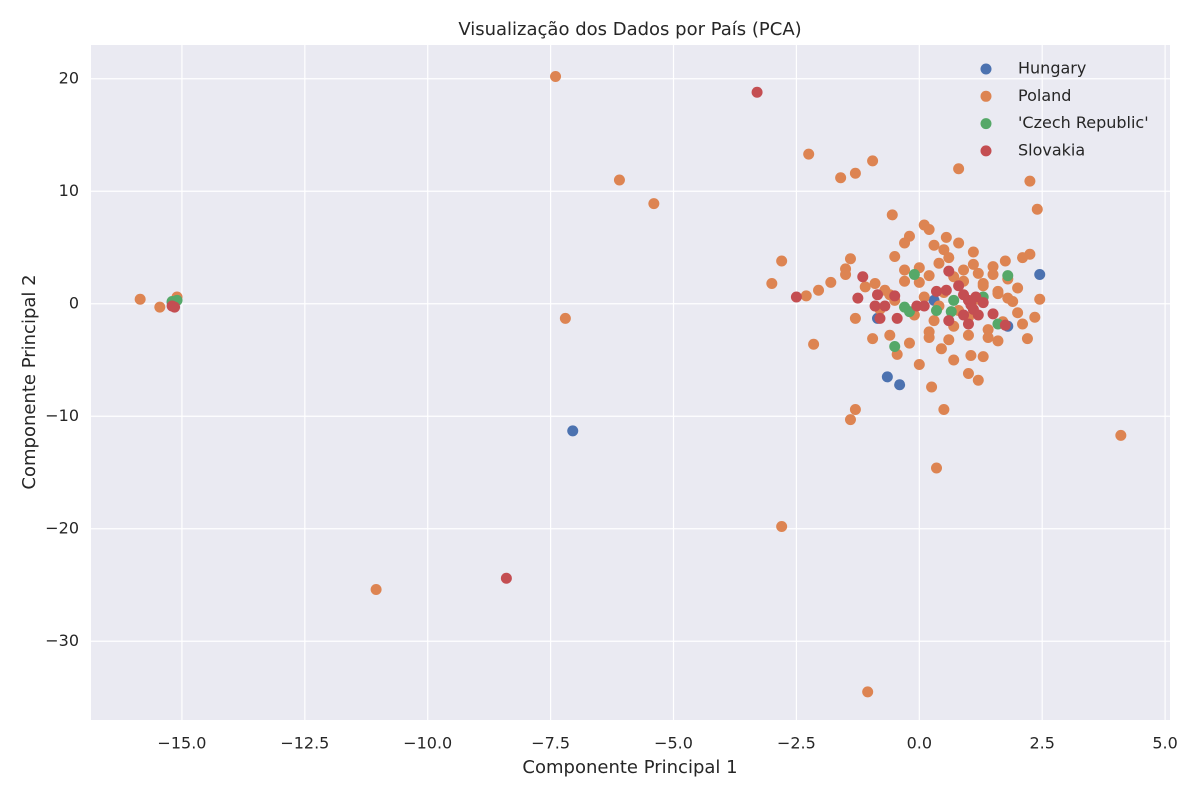 The width and height of the screenshot is (1200, 804). I want to click on legend-label: Hungary, so click(1052, 68).